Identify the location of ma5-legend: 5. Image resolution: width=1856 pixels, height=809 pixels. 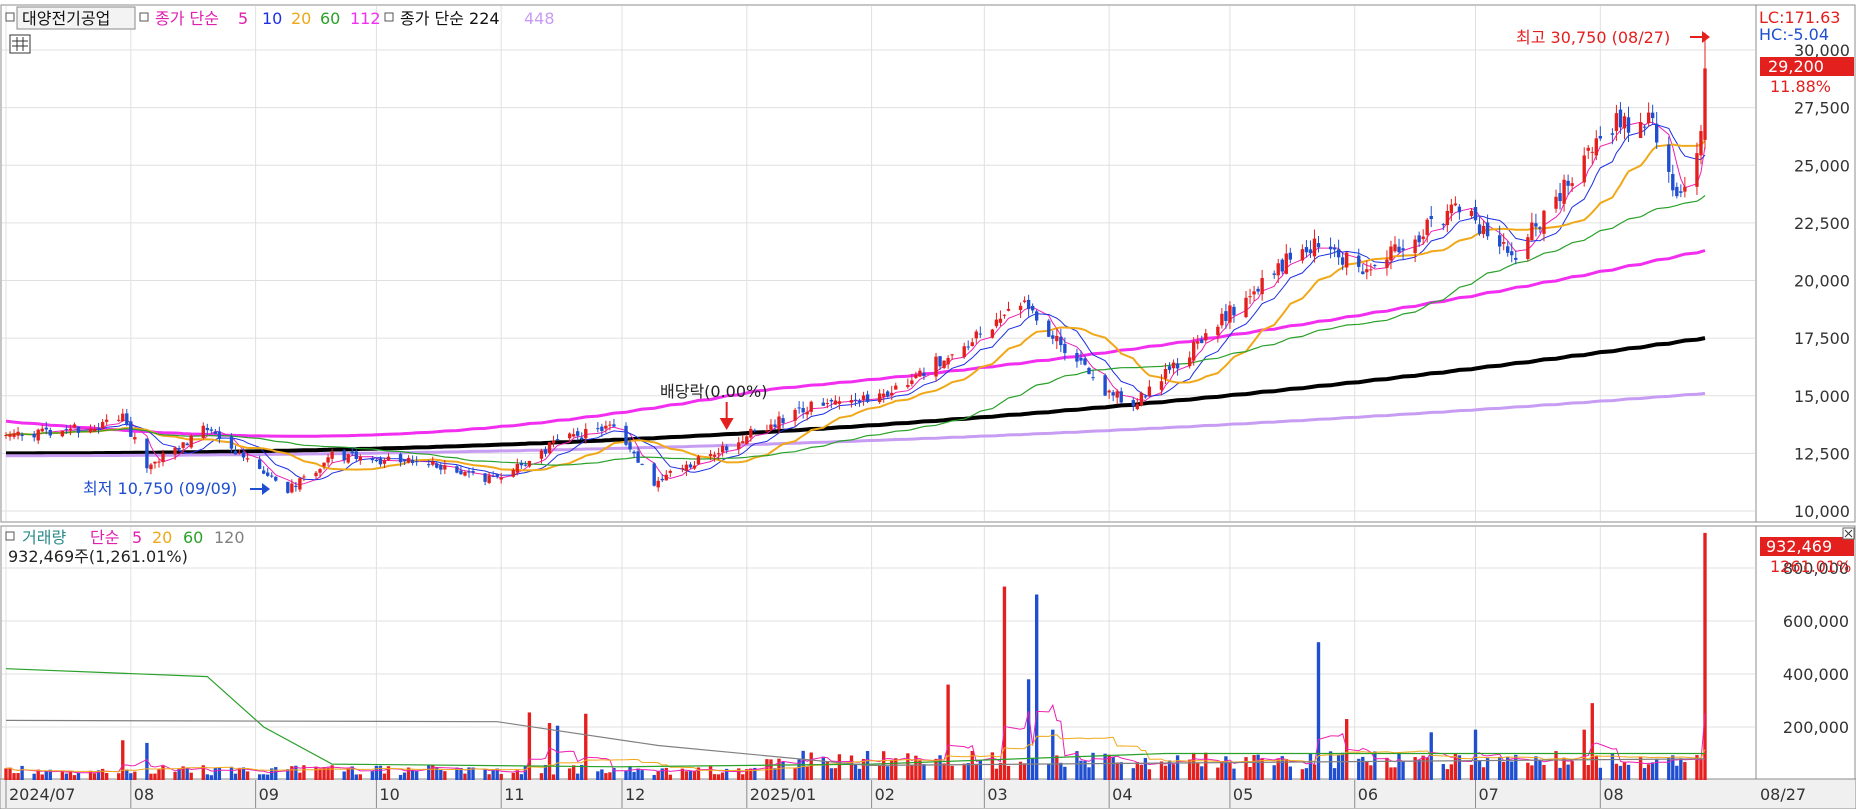
(243, 18).